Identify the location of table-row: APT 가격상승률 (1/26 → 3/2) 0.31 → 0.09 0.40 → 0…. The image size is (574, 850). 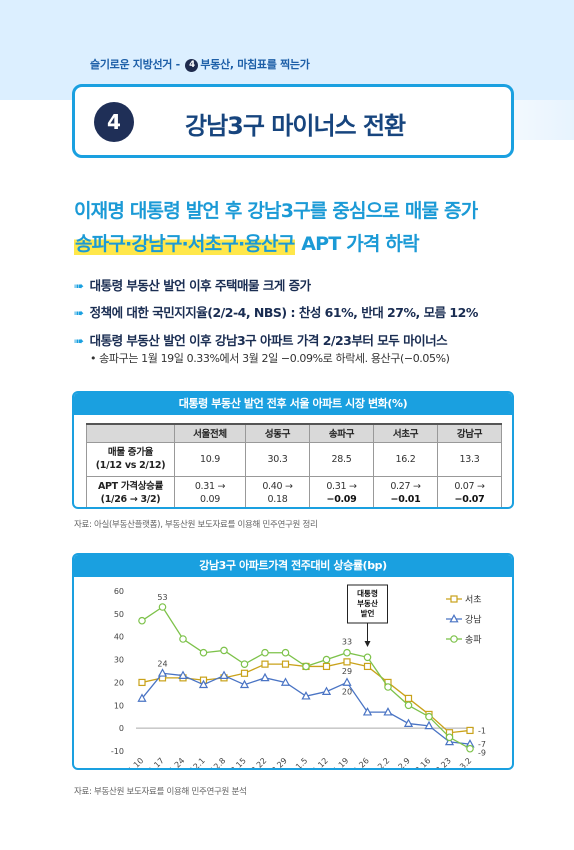
(294, 491).